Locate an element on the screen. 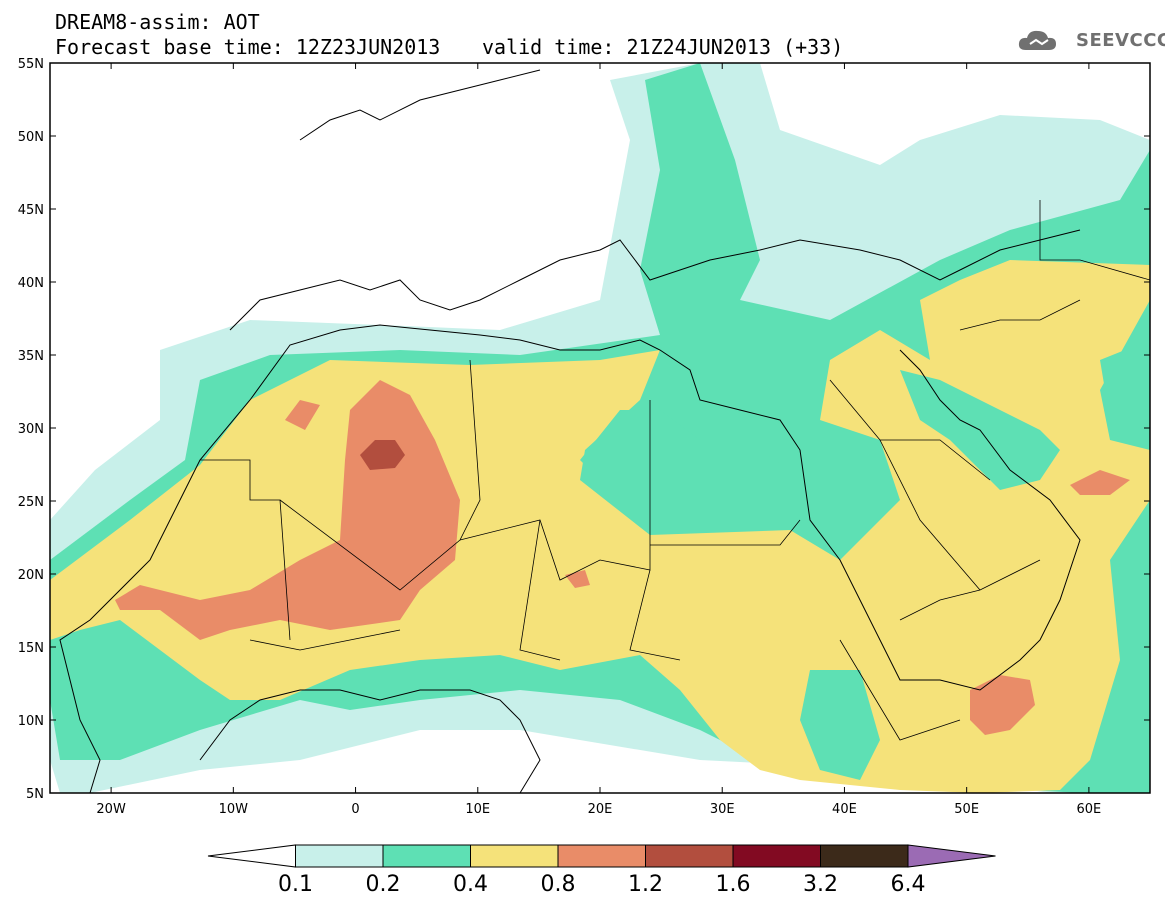  lat-tick-label: 35N is located at coordinates (31, 356).